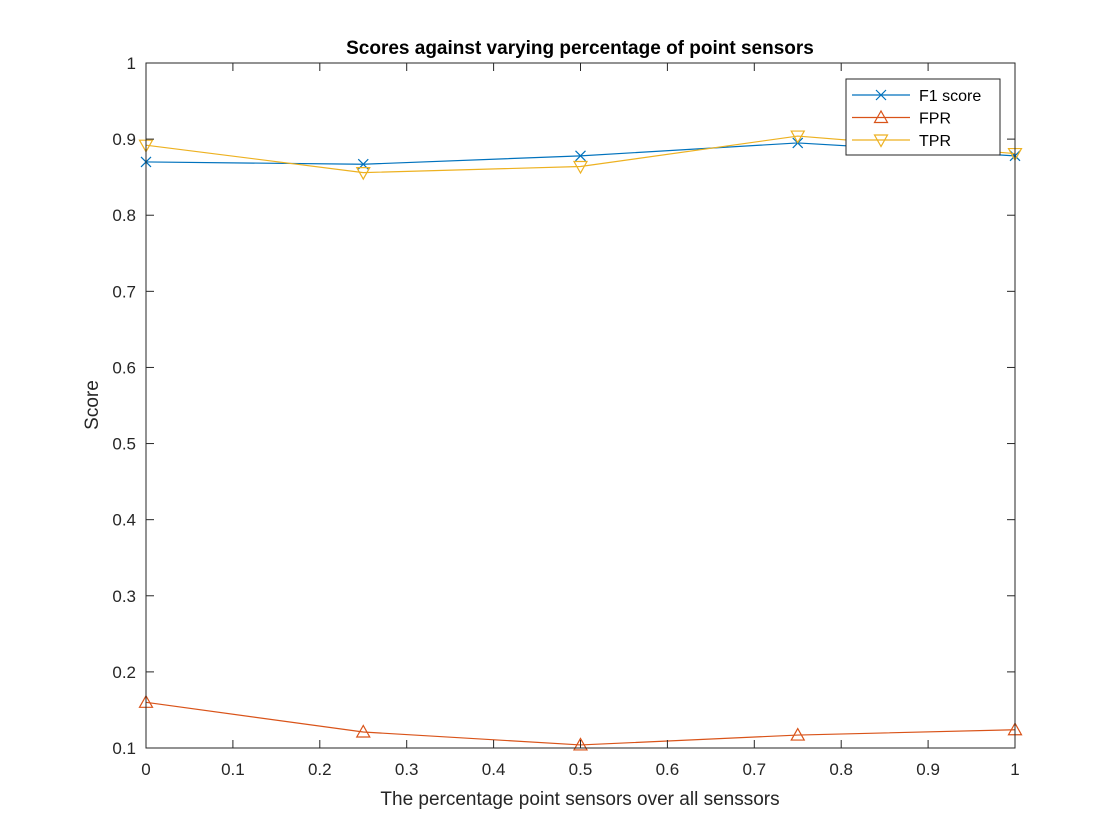 This screenshot has height=840, width=1120. I want to click on y-tick-label: 0.3, so click(124, 596).